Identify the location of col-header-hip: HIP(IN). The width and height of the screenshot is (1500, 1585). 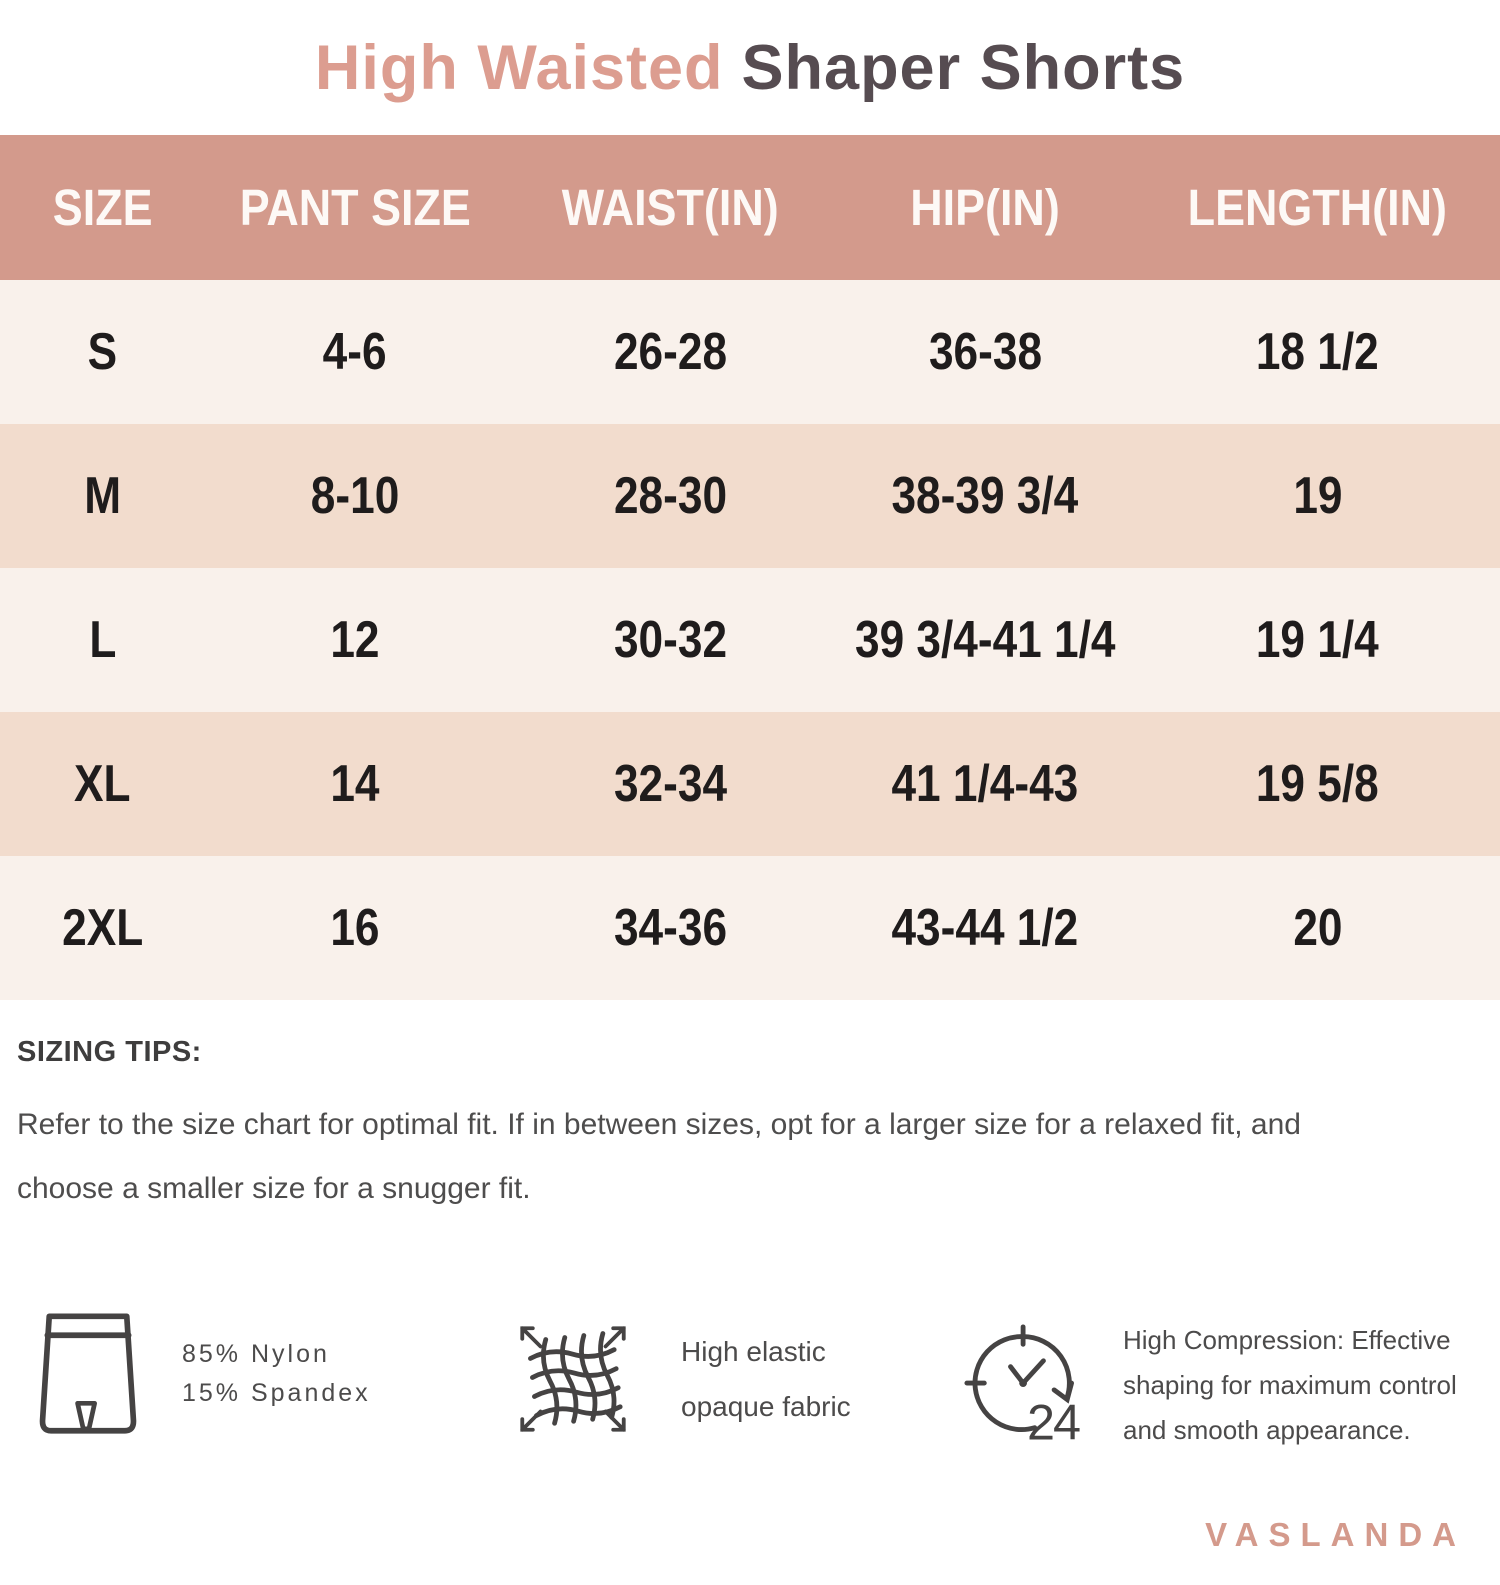
(985, 207).